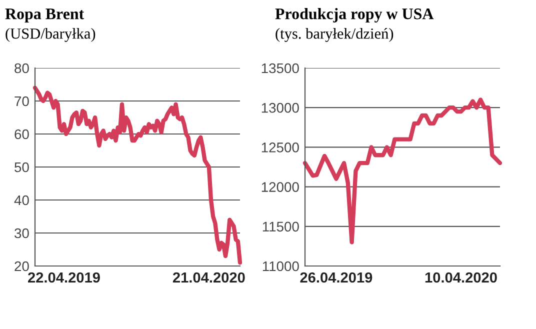 The image size is (536, 329). Describe the element at coordinates (21, 266) in the screenshot. I see `y-tick-label: 20` at that location.